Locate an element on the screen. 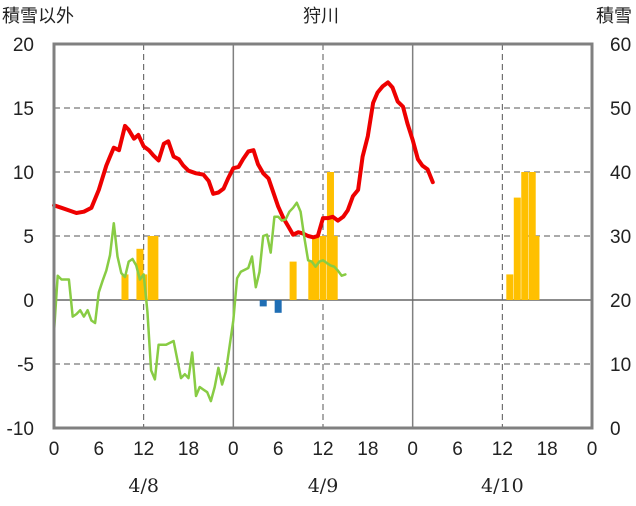  y-left-tick-label: 0 is located at coordinates (28, 301).